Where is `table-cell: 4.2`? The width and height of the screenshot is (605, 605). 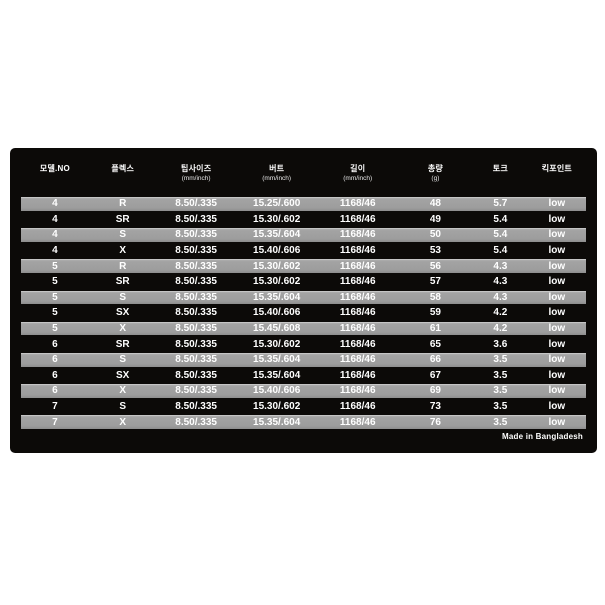 table-cell: 4.2 is located at coordinates (500, 313).